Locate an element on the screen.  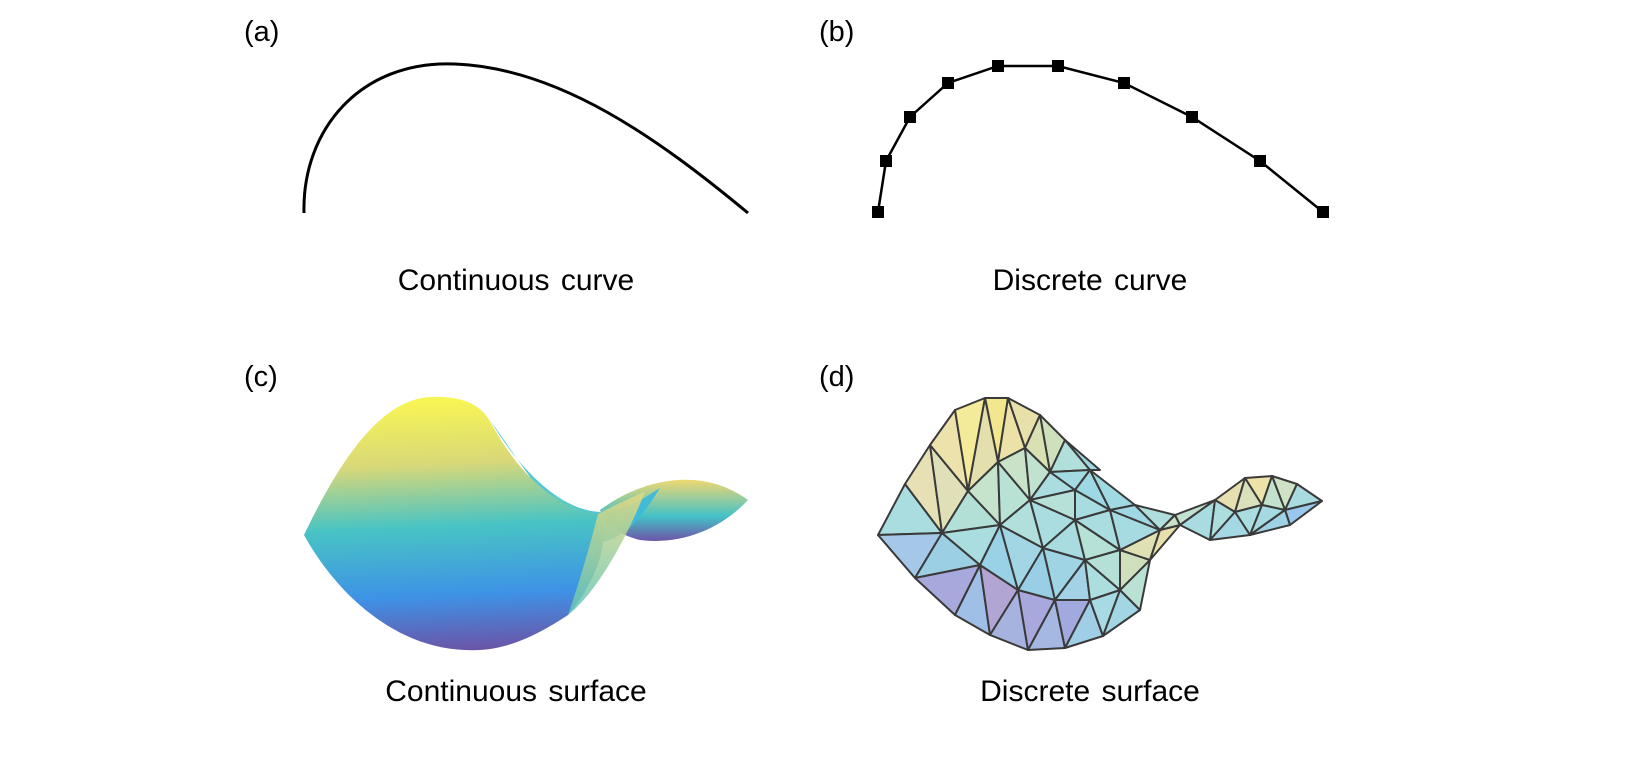
panel-label-a: (a) is located at coordinates (262, 32).